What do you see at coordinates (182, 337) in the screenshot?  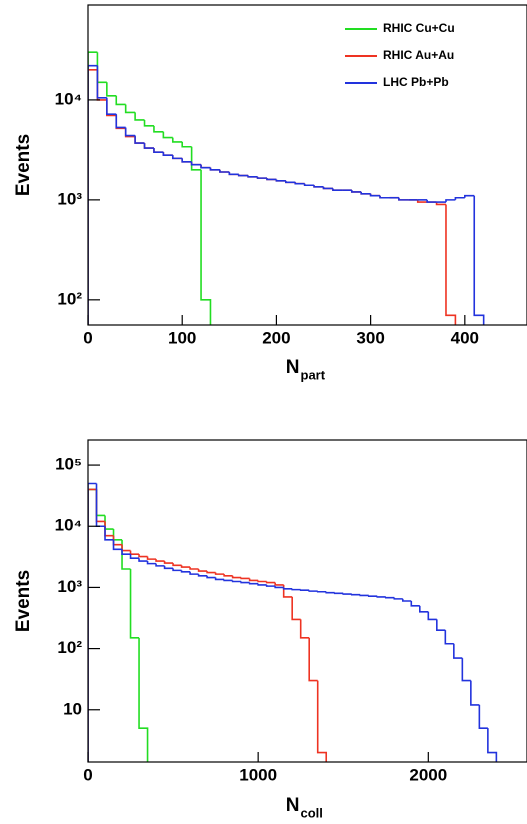 I see `x-tick-label: 100` at bounding box center [182, 337].